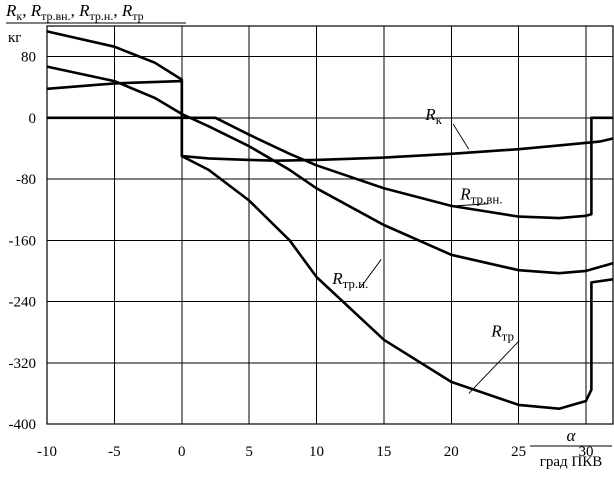  I want to click on series-label-3: Rтр, so click(502, 333).